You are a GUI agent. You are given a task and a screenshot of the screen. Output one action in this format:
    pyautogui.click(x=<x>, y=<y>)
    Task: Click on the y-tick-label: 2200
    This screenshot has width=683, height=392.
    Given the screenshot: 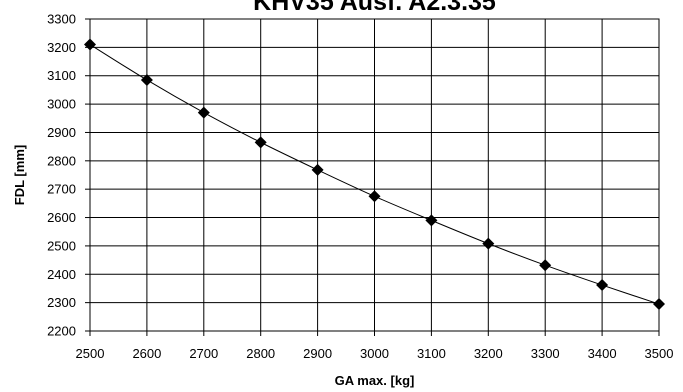 What is the action you would take?
    pyautogui.click(x=61, y=331)
    